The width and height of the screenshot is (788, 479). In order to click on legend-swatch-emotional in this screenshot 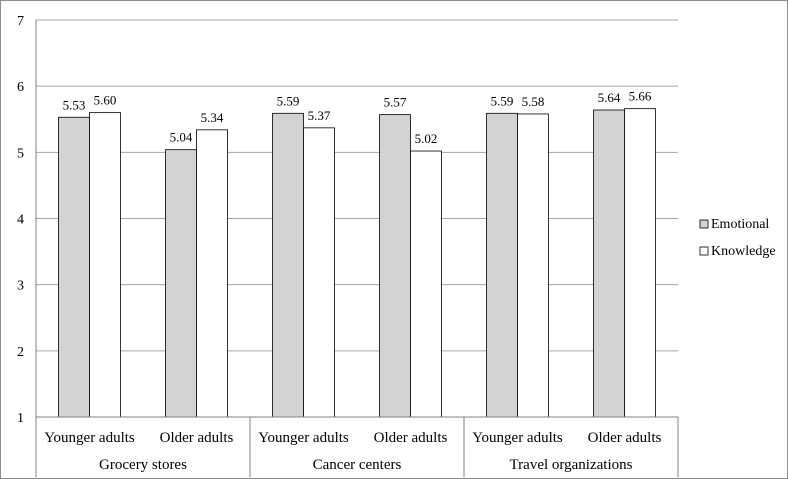, I will do `click(704, 224)`.